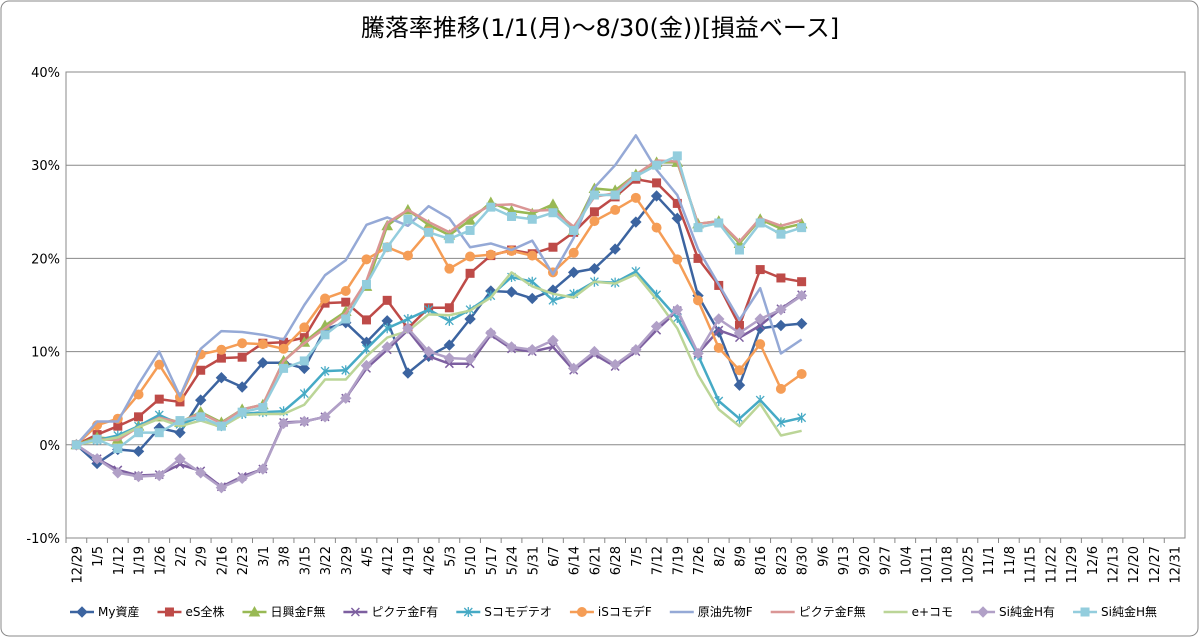  Describe the element at coordinates (1113, 564) in the screenshot. I see `x-tick-label: 12/13` at that location.